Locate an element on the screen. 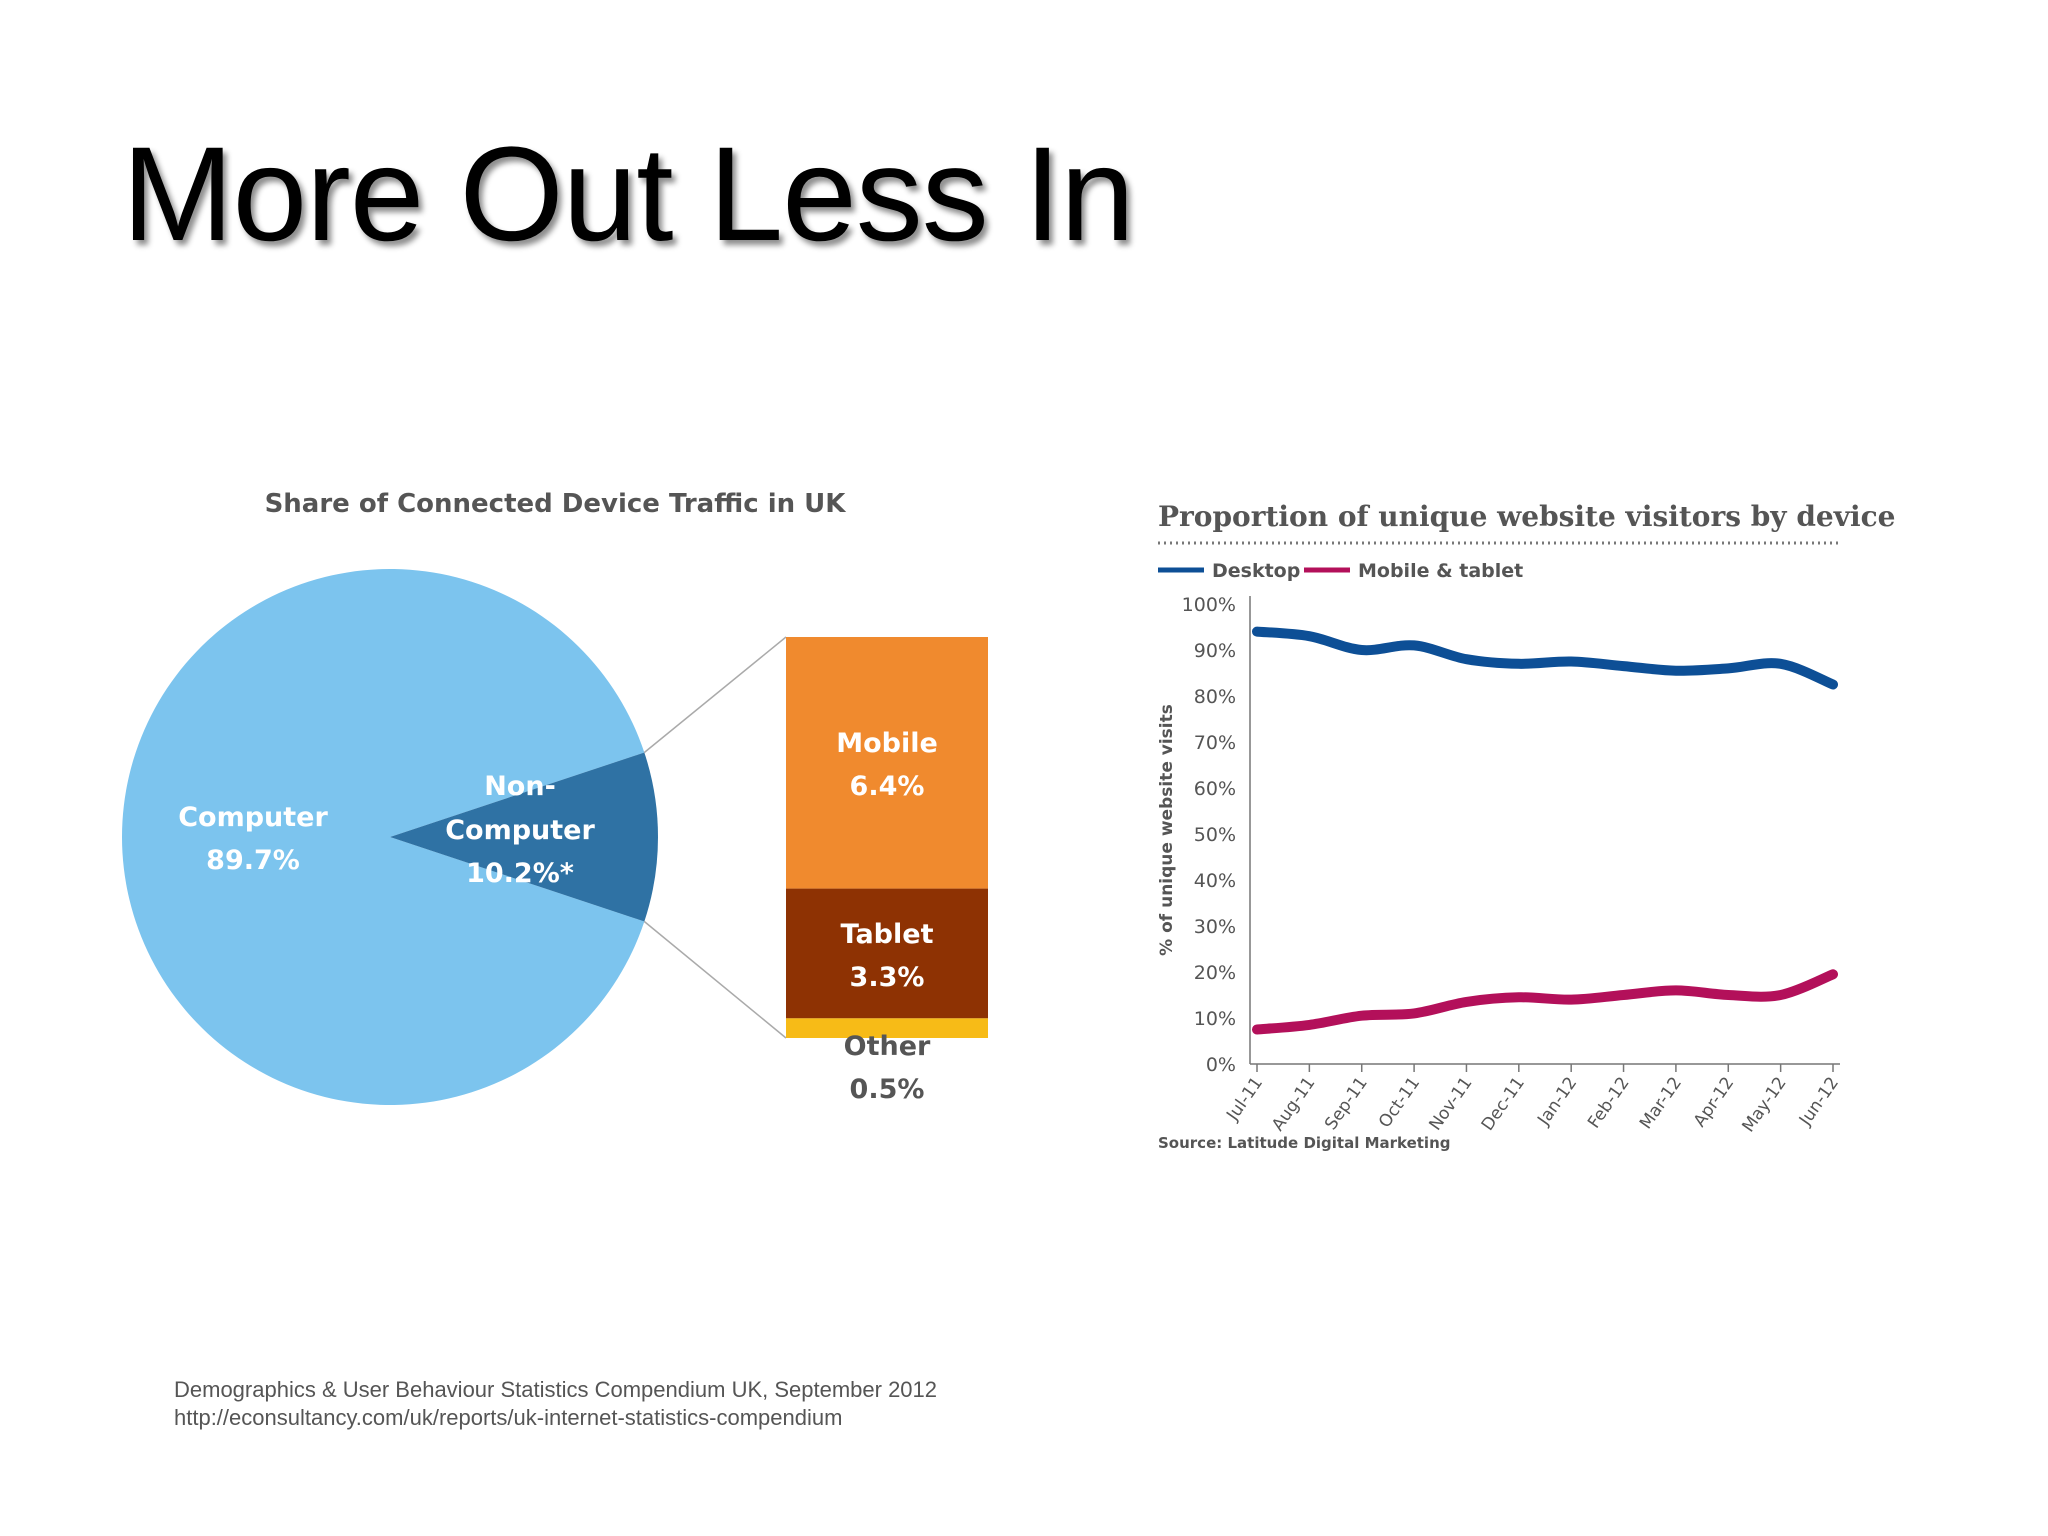 This screenshot has height=1536, width=2048. series-lines is located at coordinates (1545, 830).